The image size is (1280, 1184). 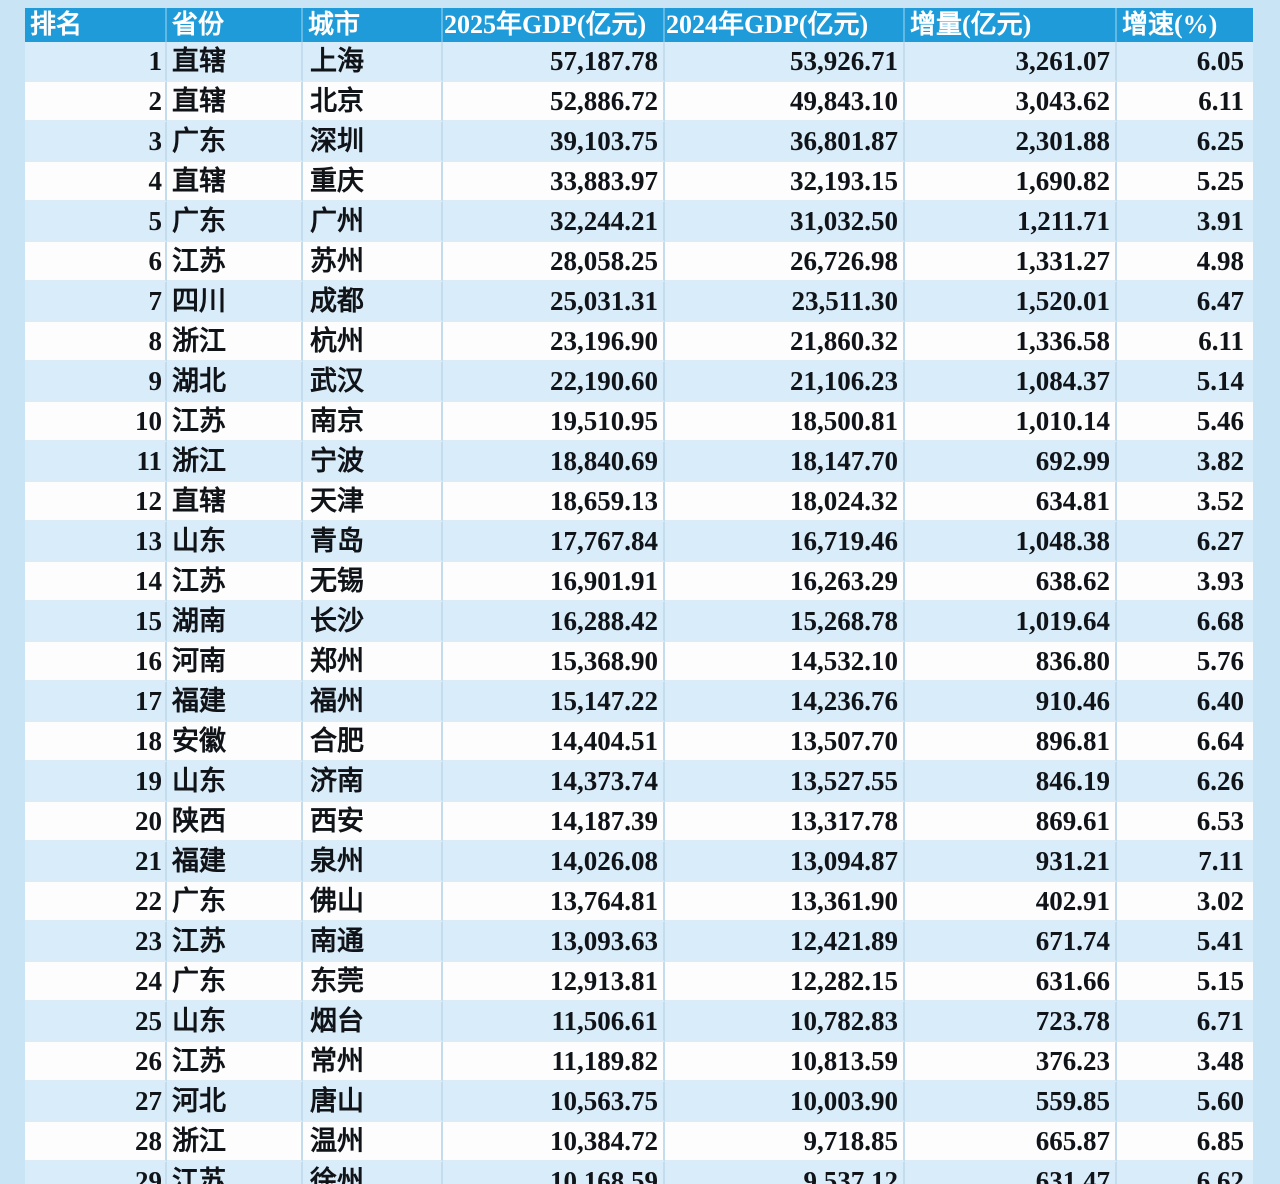 What do you see at coordinates (1185, 25) in the screenshot?
I see `column-header-growth: 增速(%)` at bounding box center [1185, 25].